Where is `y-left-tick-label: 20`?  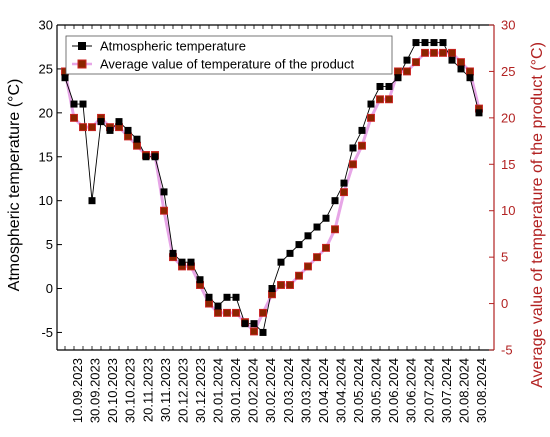
y-left-tick-label: 20 is located at coordinates (46, 112).